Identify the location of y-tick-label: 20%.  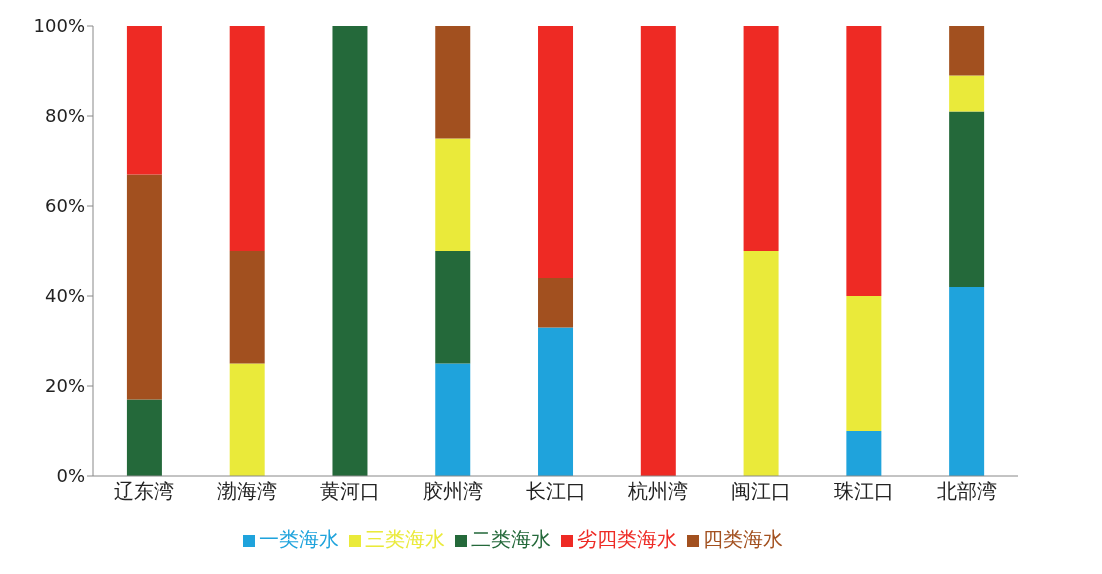
(64, 386).